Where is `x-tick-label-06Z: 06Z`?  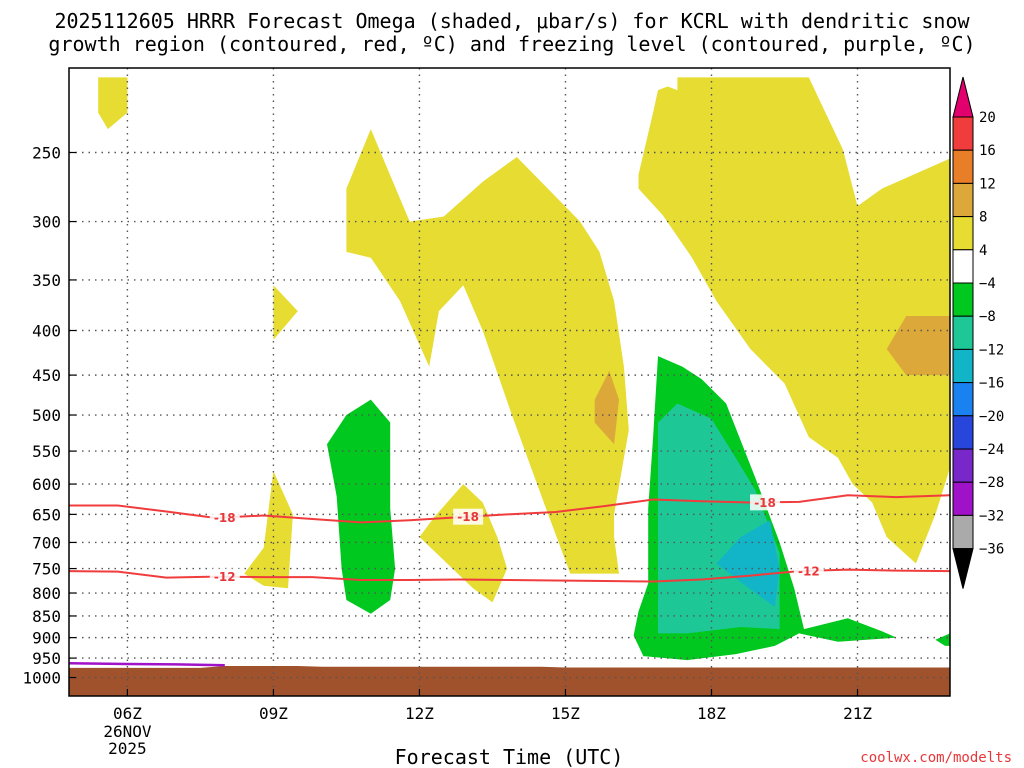
x-tick-label-06Z: 06Z is located at coordinates (127, 713).